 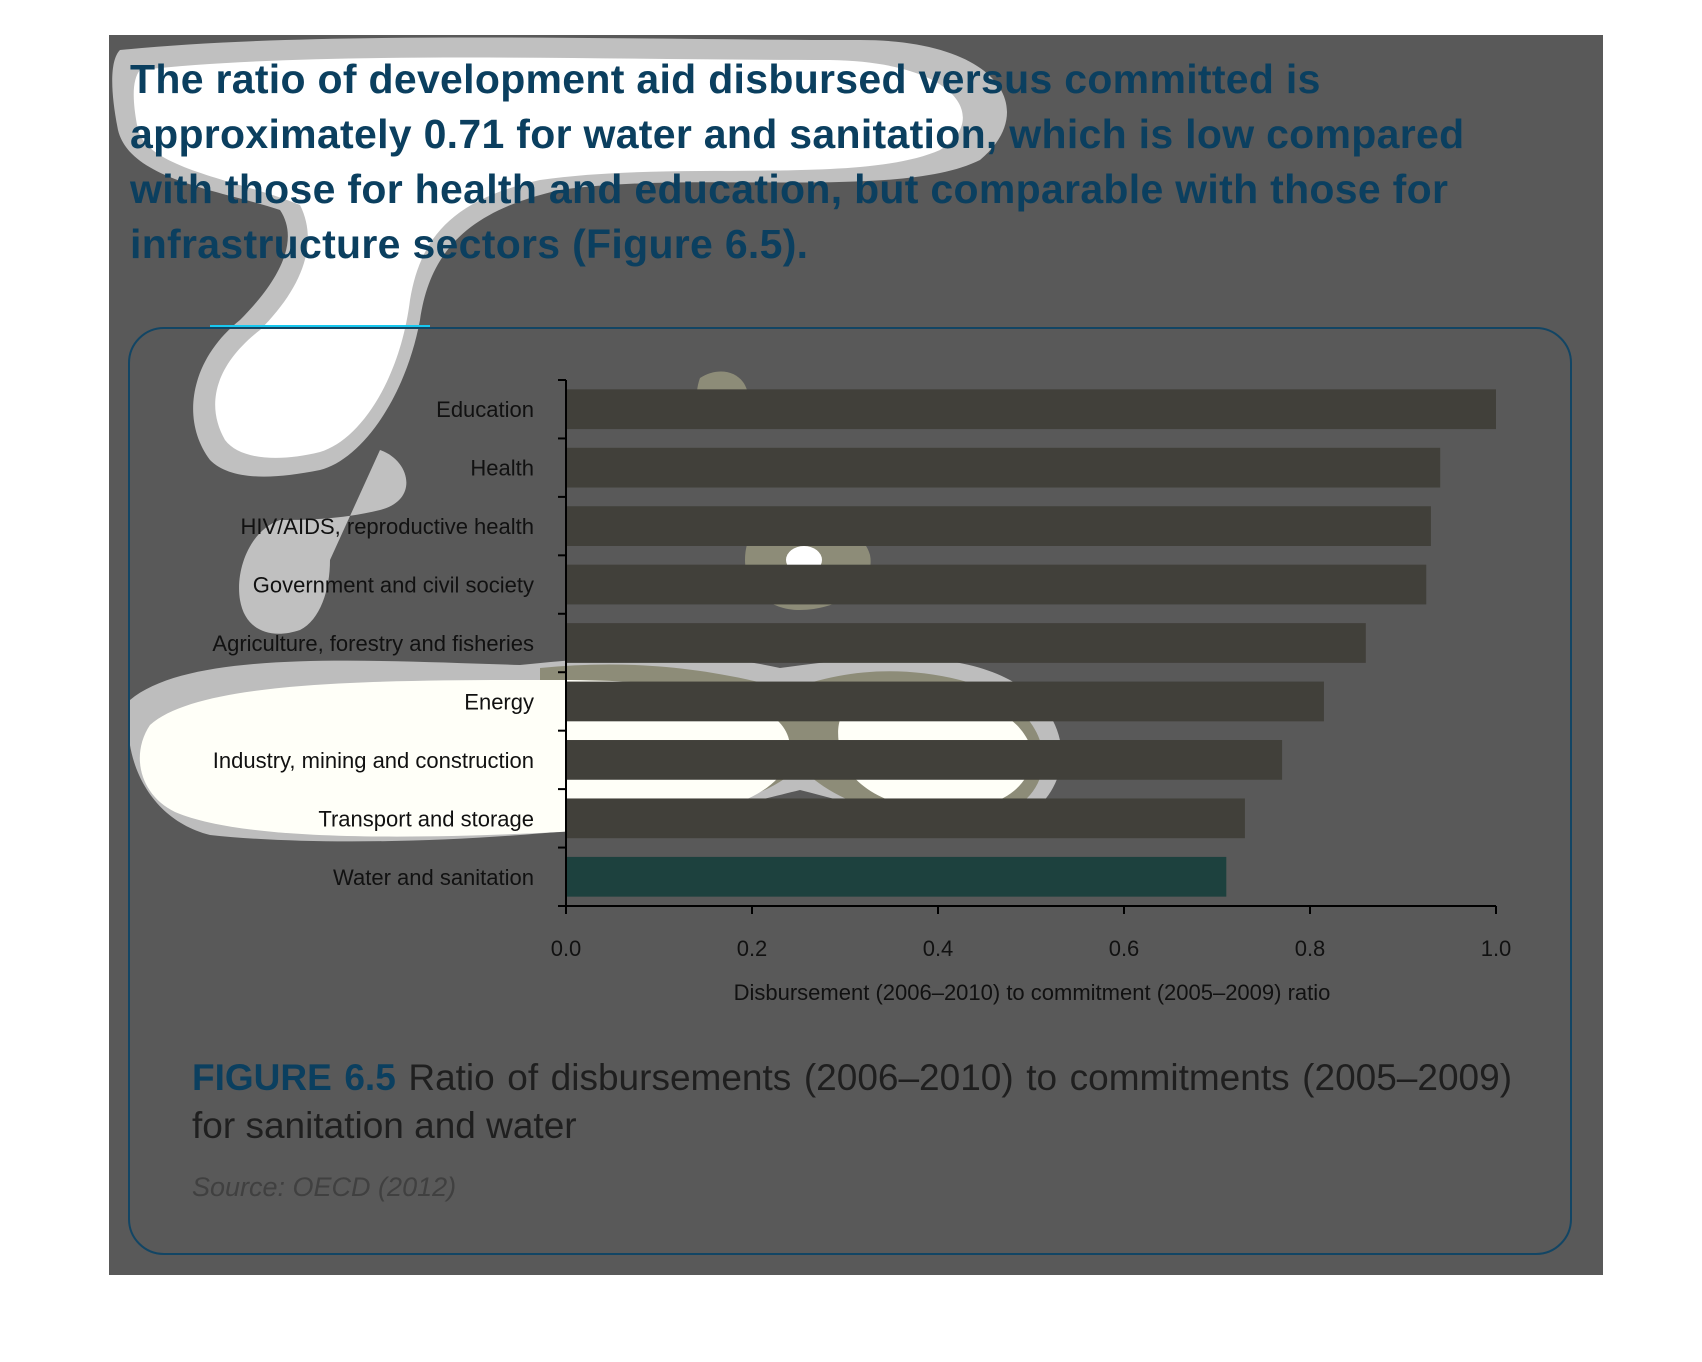 I want to click on x-tick-label: 0.8, so click(x=1310, y=948).